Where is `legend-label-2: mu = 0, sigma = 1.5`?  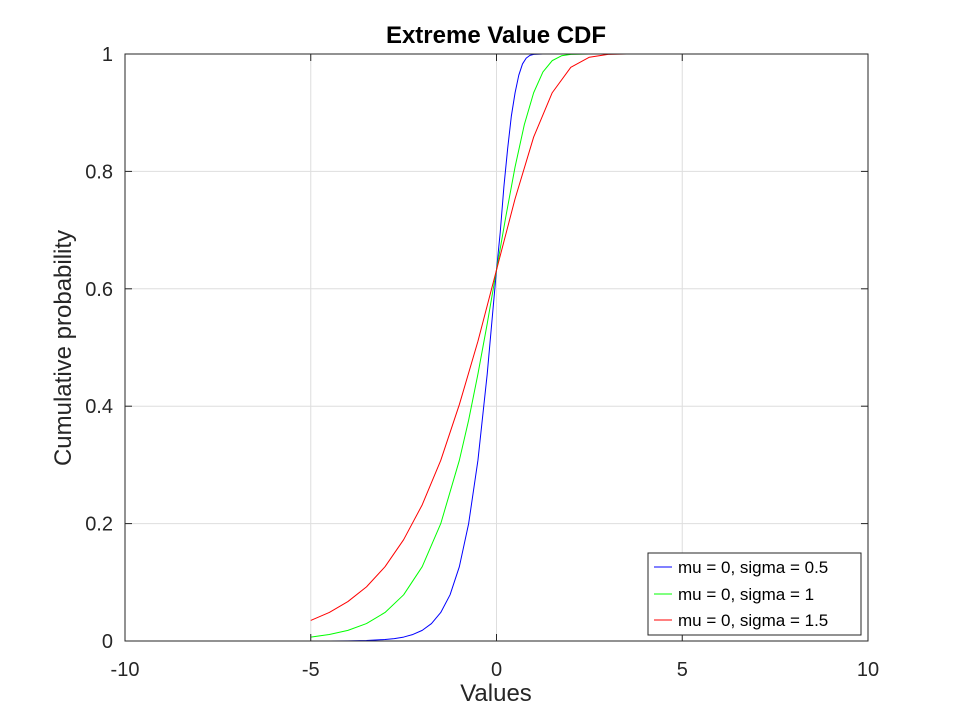 legend-label-2: mu = 0, sigma = 1.5 is located at coordinates (753, 620).